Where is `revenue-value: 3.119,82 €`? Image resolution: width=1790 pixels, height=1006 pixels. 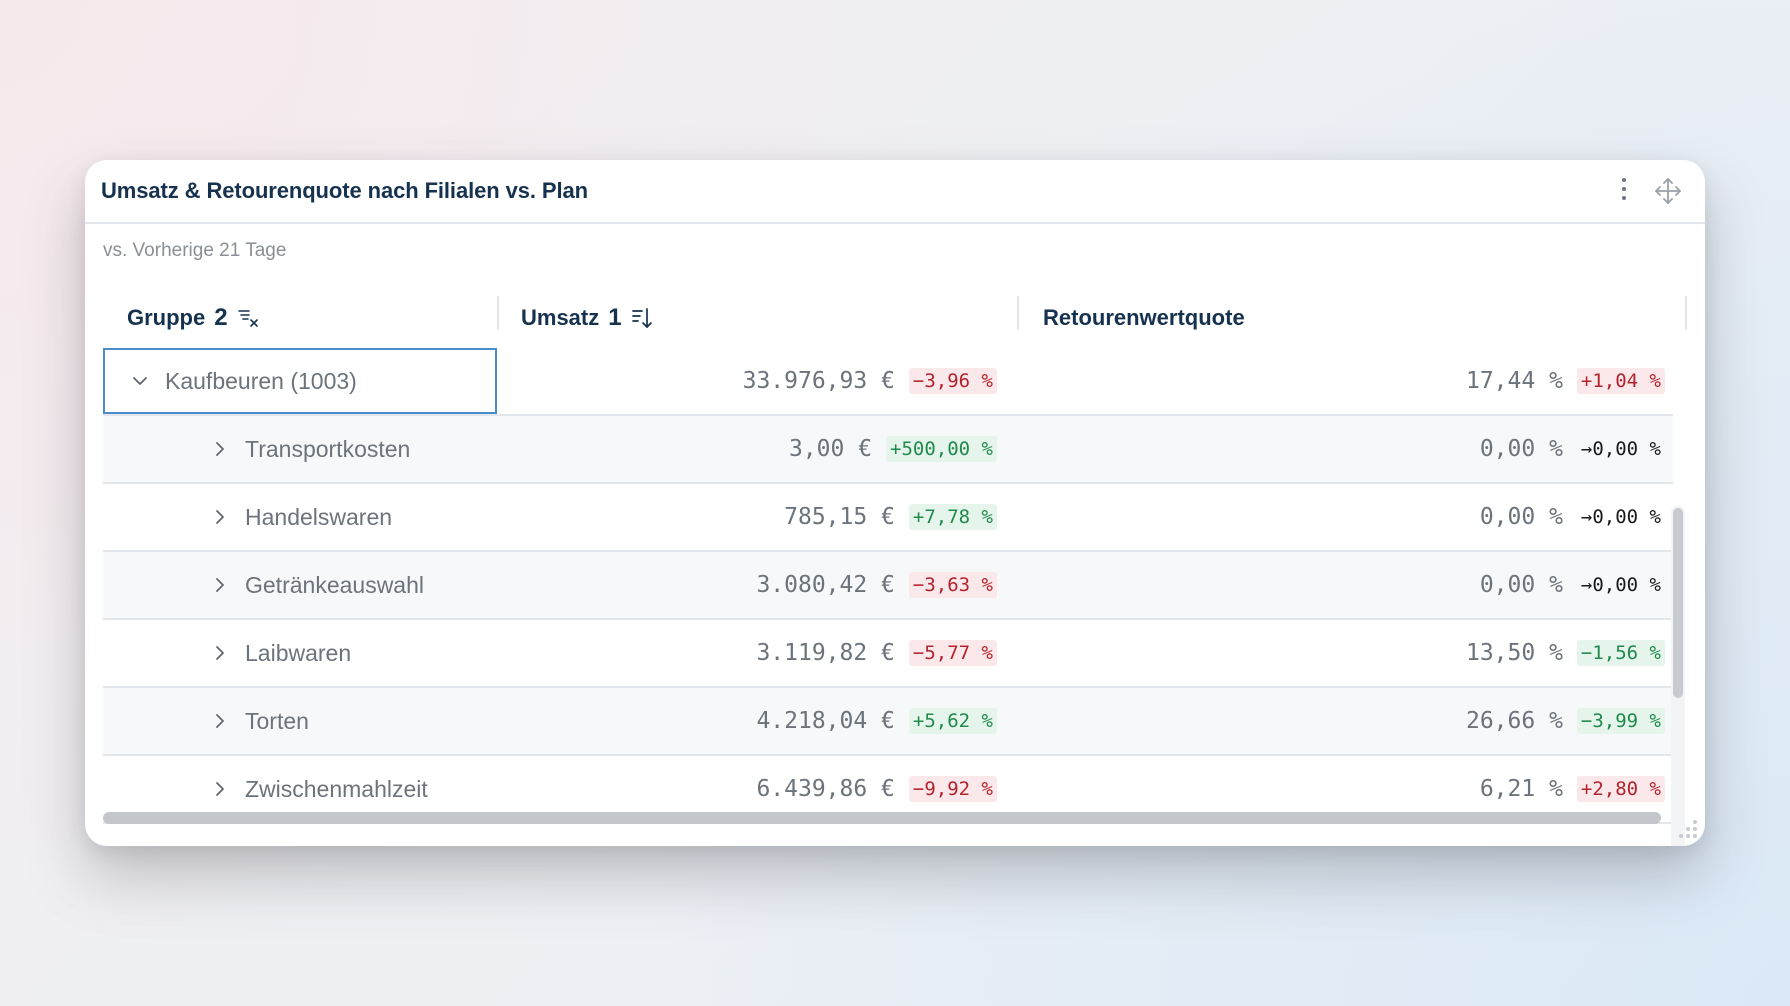
revenue-value: 3.119,82 € is located at coordinates (825, 653).